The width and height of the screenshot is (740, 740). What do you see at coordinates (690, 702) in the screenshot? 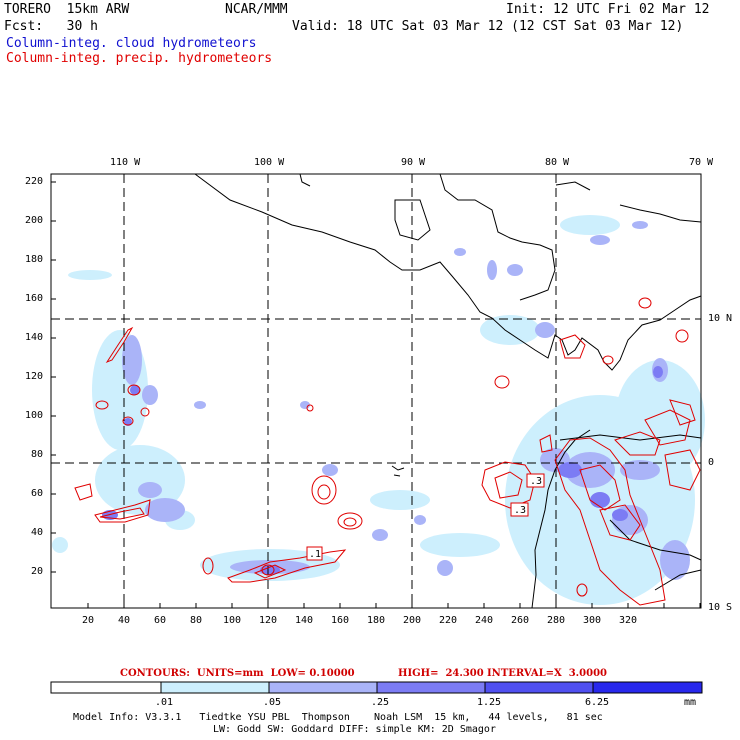
I see `colorbar-unit: mm` at bounding box center [690, 702].